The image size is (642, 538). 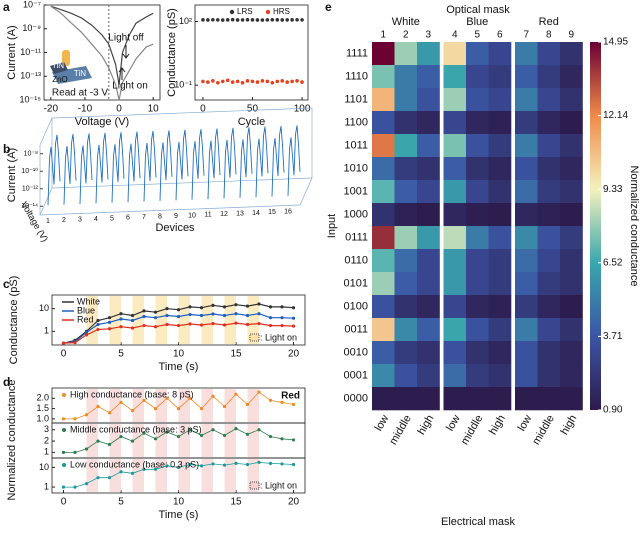 What do you see at coordinates (613, 189) in the screenshot?
I see `colorbar-tick-label: 9.33` at bounding box center [613, 189].